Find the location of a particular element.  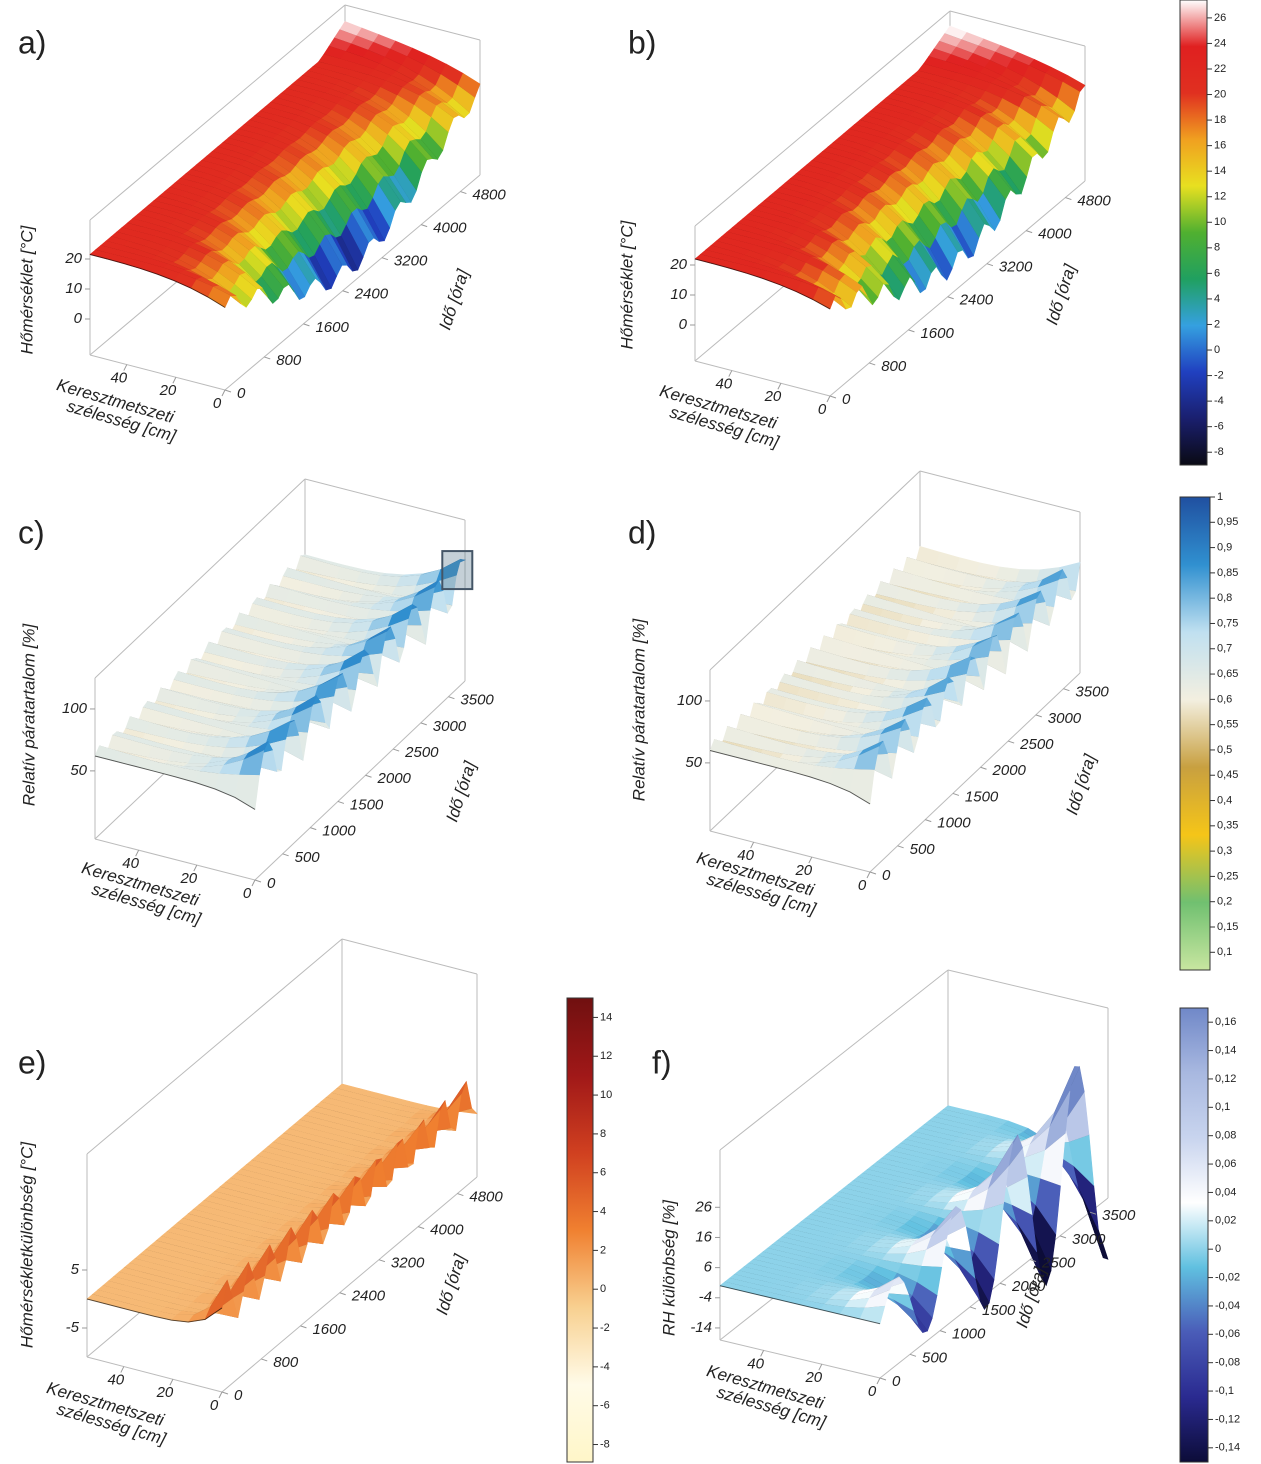

z-tick-label: -14 is located at coordinates (701, 1327).